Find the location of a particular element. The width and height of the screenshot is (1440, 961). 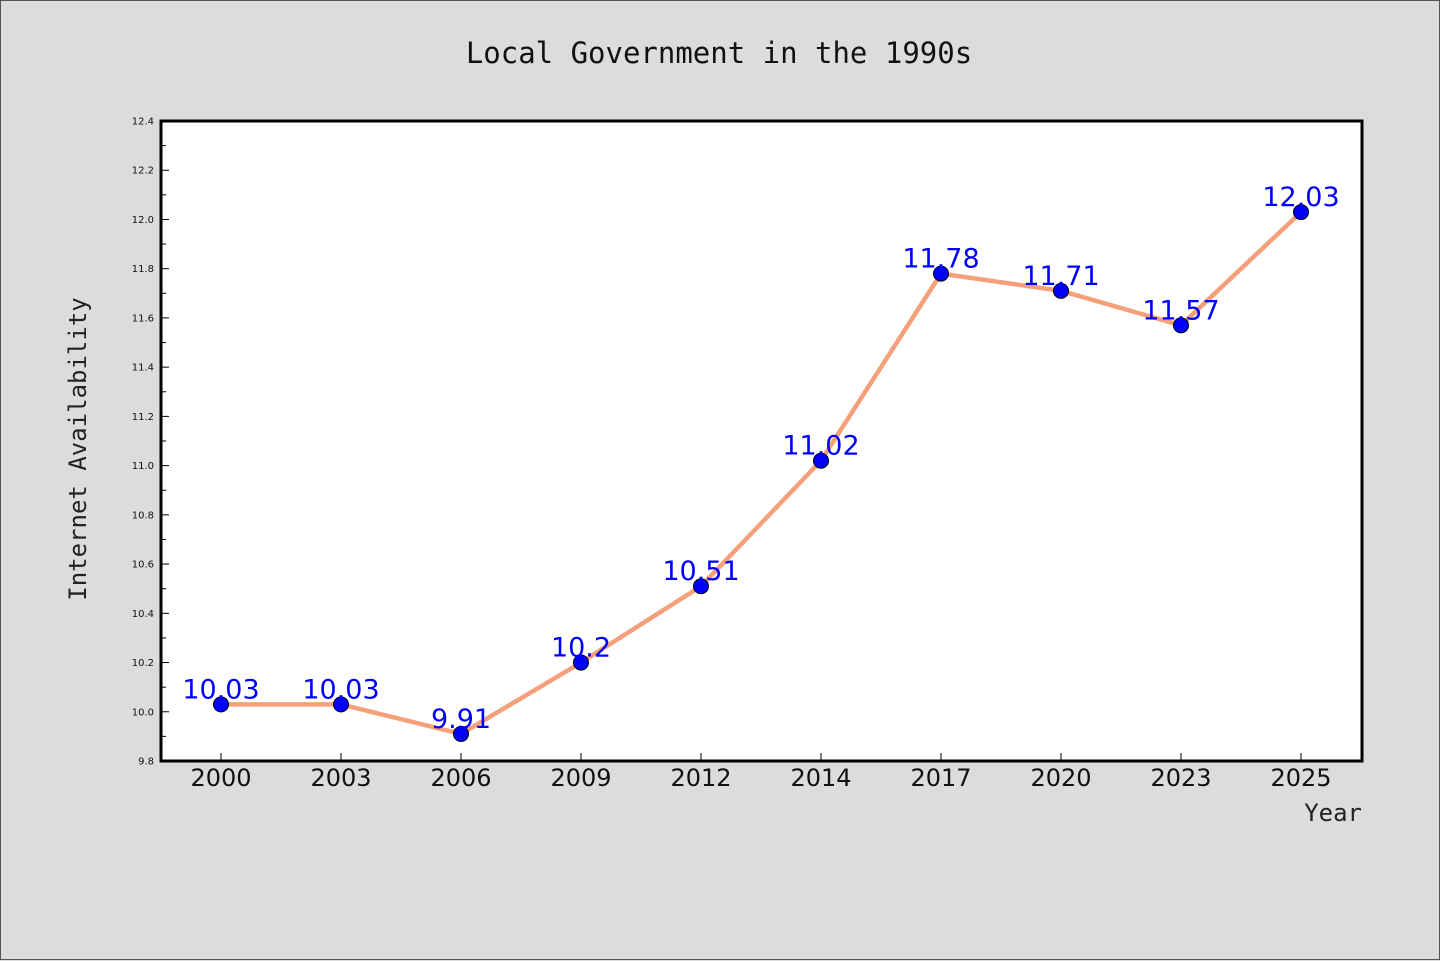

x-tick-label: 2025 is located at coordinates (1300, 778).